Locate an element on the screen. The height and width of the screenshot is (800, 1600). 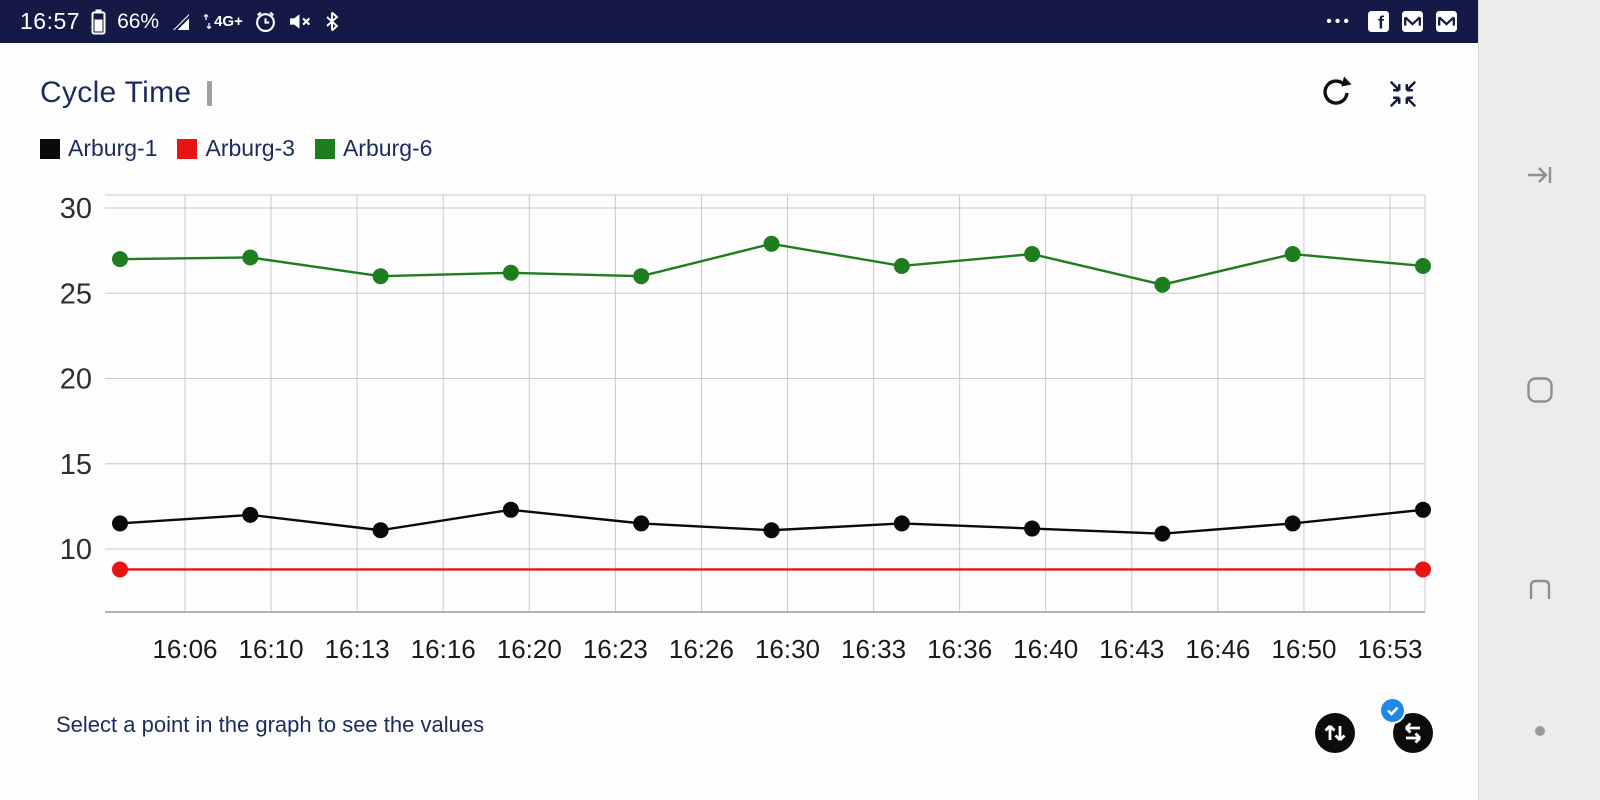
y-tick-label: 25 is located at coordinates (76, 294).